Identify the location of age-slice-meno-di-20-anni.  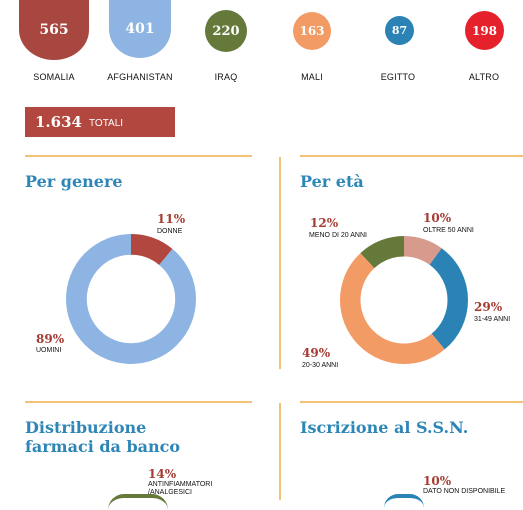
(404, 300).